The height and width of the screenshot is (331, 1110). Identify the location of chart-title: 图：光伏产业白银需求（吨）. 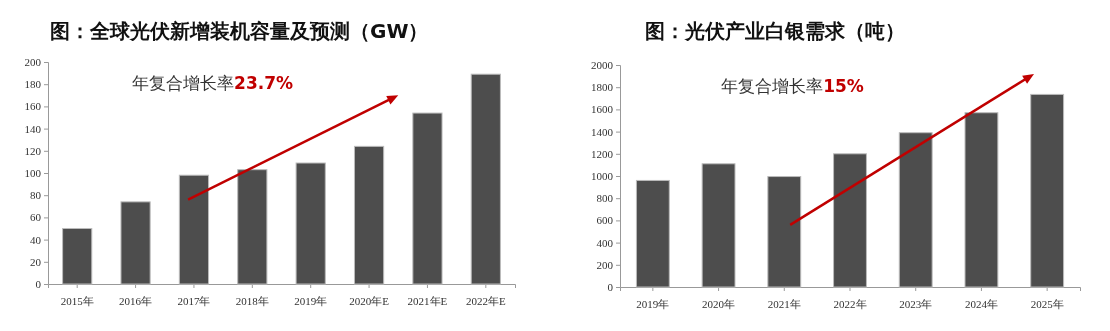
(775, 31).